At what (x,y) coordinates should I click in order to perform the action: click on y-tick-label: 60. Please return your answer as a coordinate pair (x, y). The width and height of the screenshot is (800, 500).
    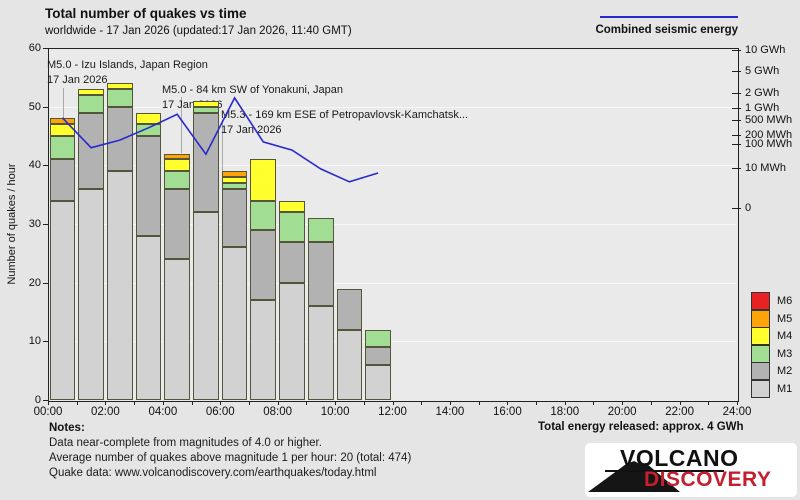
    Looking at the image, I should click on (34, 48).